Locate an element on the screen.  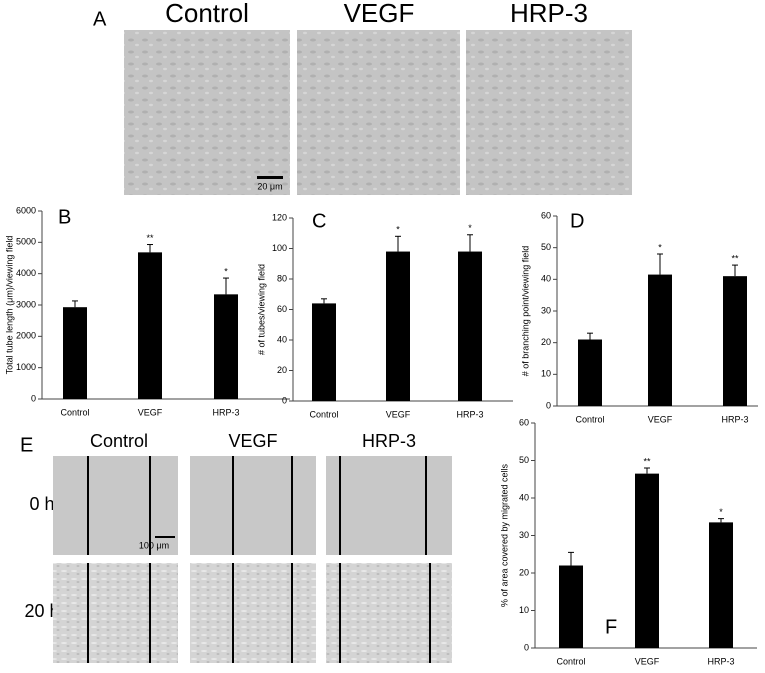
panel-label: D is located at coordinates (577, 221).